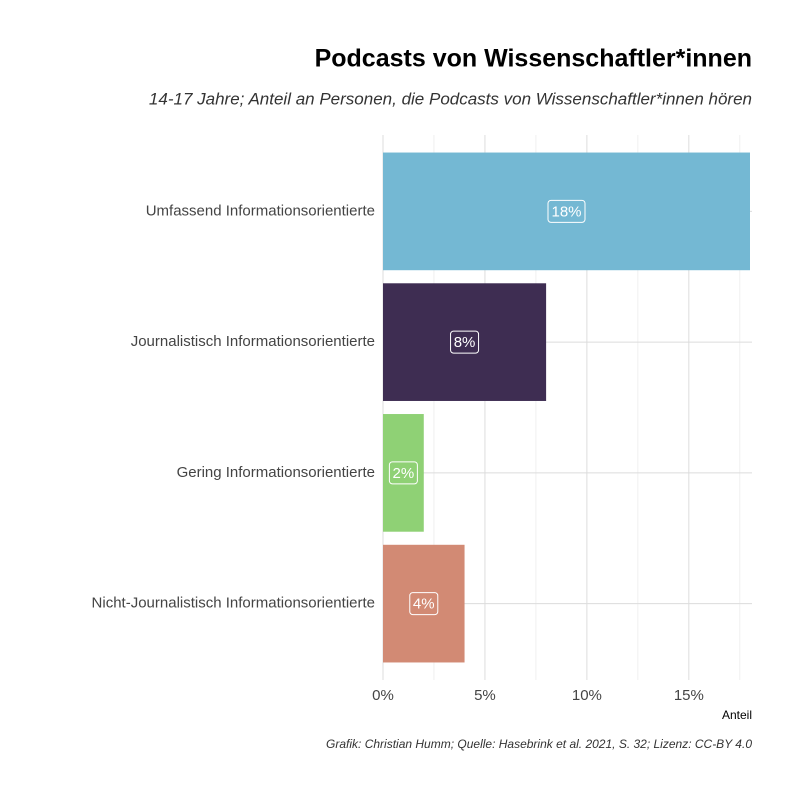 Image resolution: width=800 pixels, height=800 pixels. Describe the element at coordinates (533, 59) in the screenshot. I see `chart-title: Podcasts von Wissenschaftler*innen` at that location.